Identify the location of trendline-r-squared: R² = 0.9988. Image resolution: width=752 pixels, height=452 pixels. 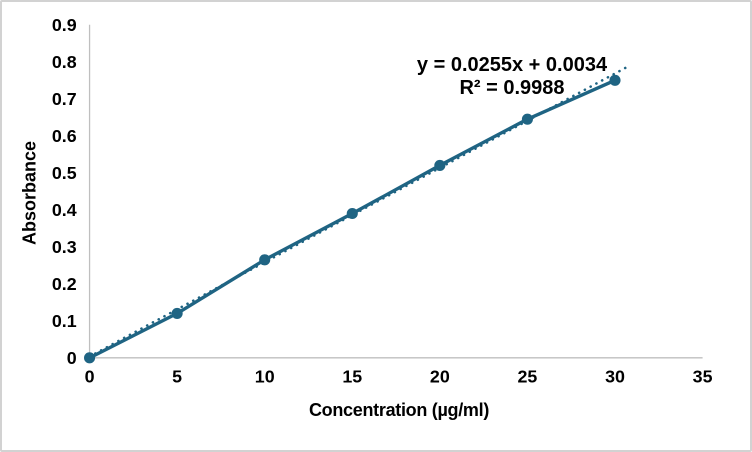
(512, 88).